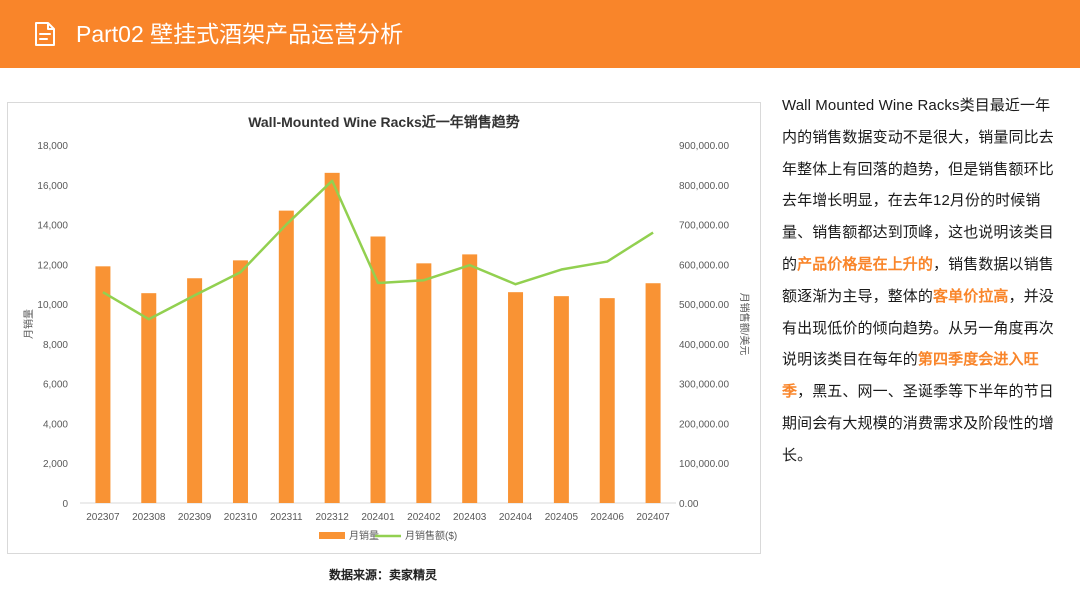 The image size is (1080, 606). I want to click on highlight-text: 产品价格是在上升的, so click(865, 264).